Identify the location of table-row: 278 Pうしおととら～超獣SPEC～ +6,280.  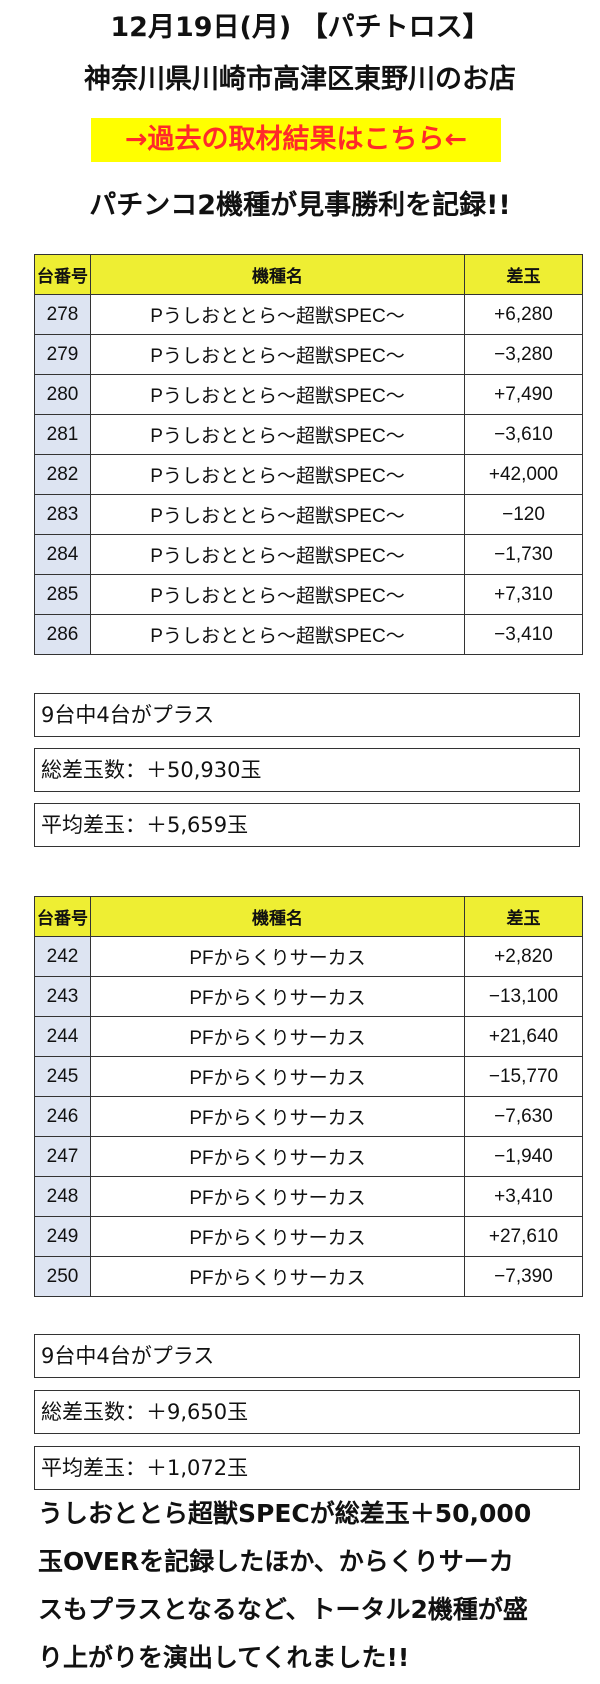
(308, 314).